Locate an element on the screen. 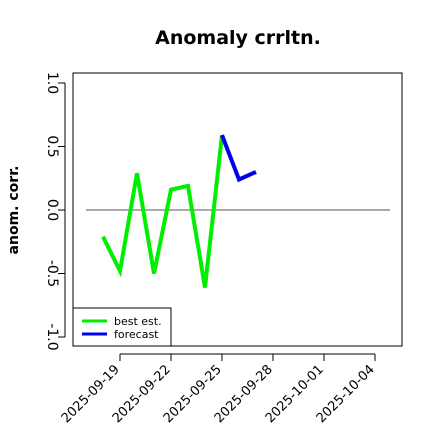 The width and height of the screenshot is (440, 440). legend-label: forecast is located at coordinates (136, 334).